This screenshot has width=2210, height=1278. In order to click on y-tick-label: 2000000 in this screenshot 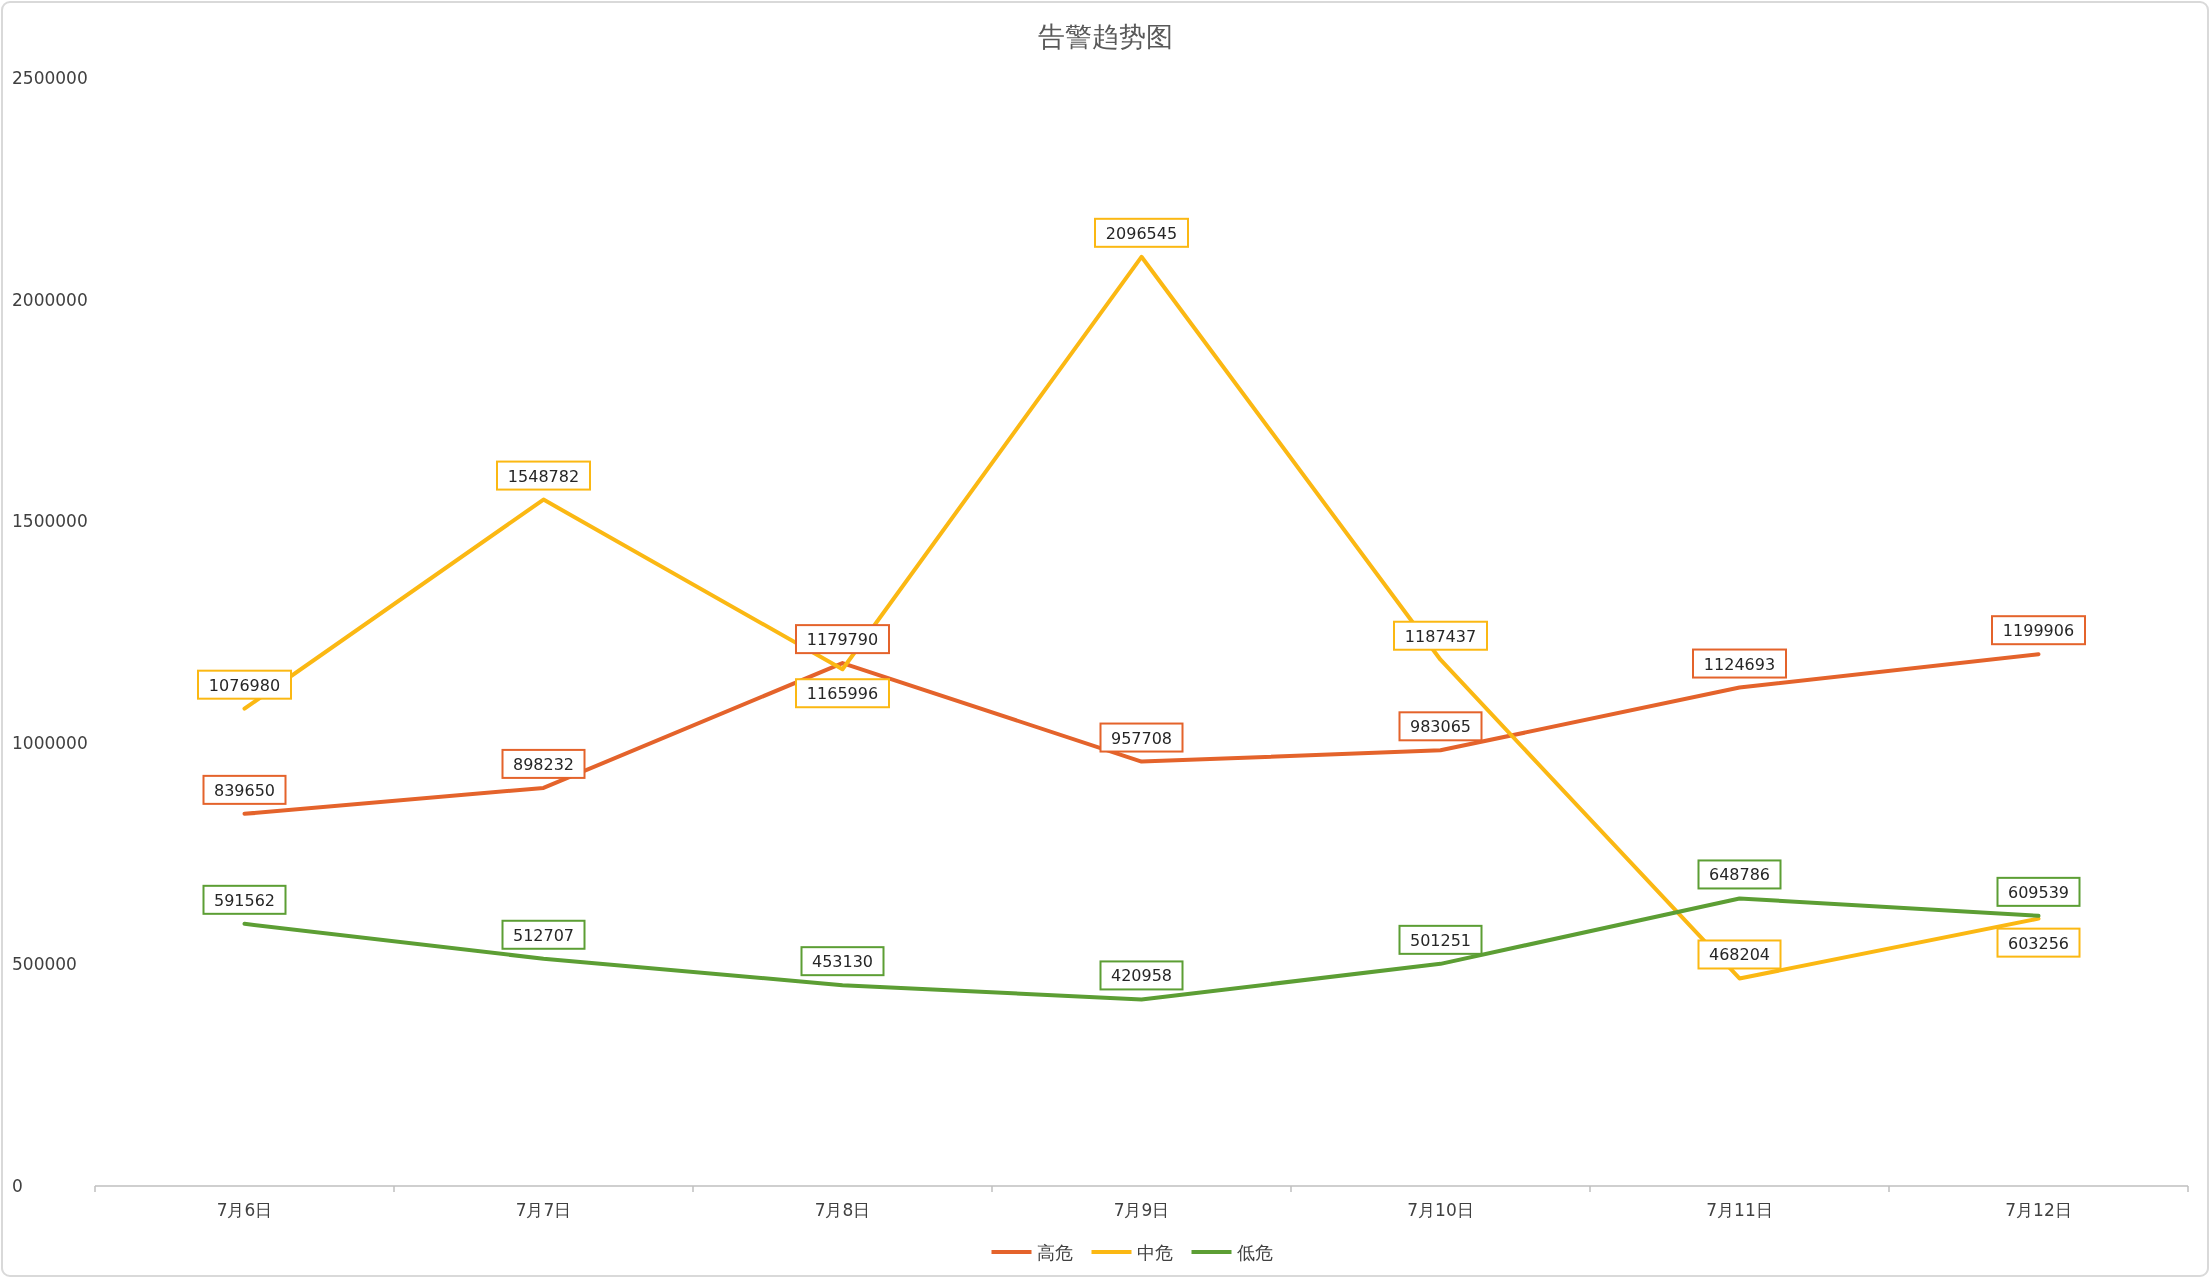, I will do `click(50, 299)`.